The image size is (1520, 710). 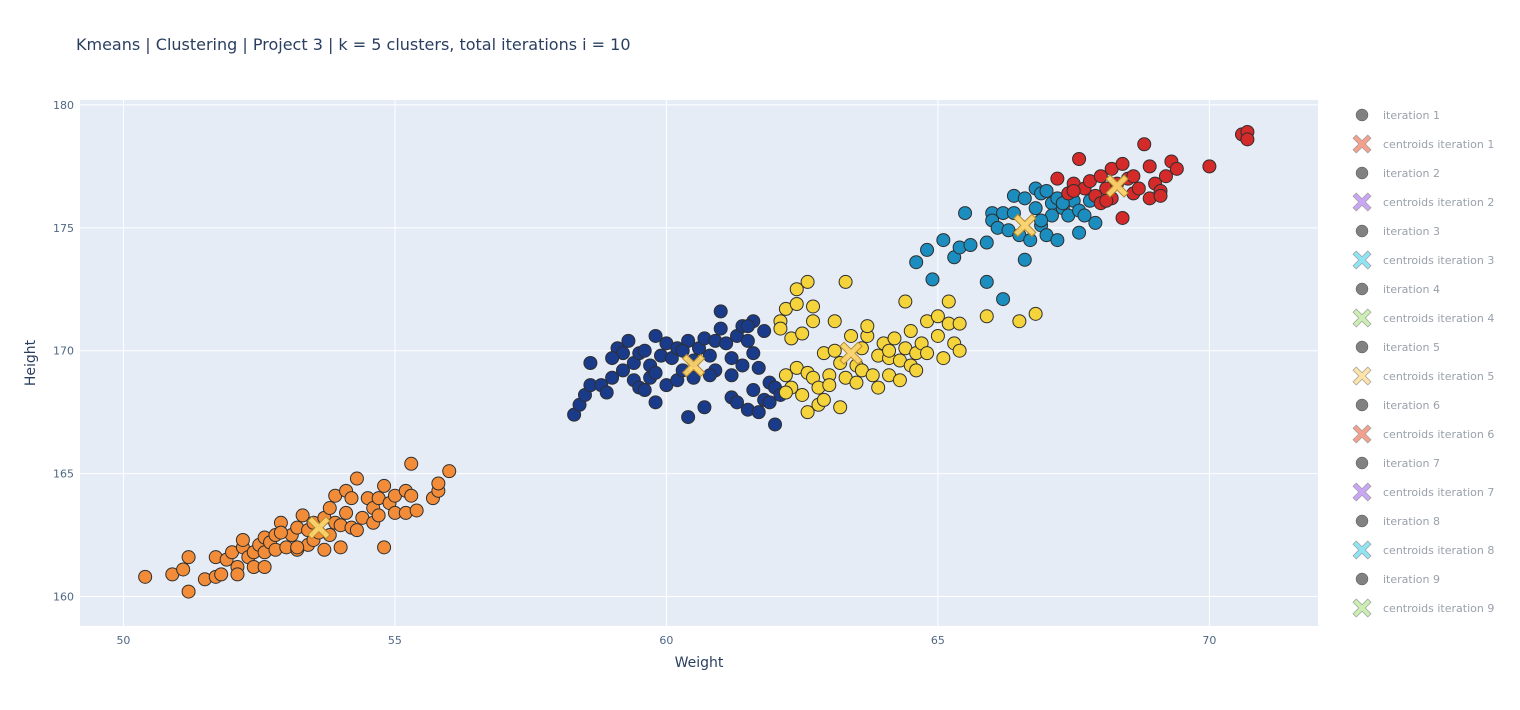 I want to click on legend-item: centroids iteration 1, so click(x=1423, y=144).